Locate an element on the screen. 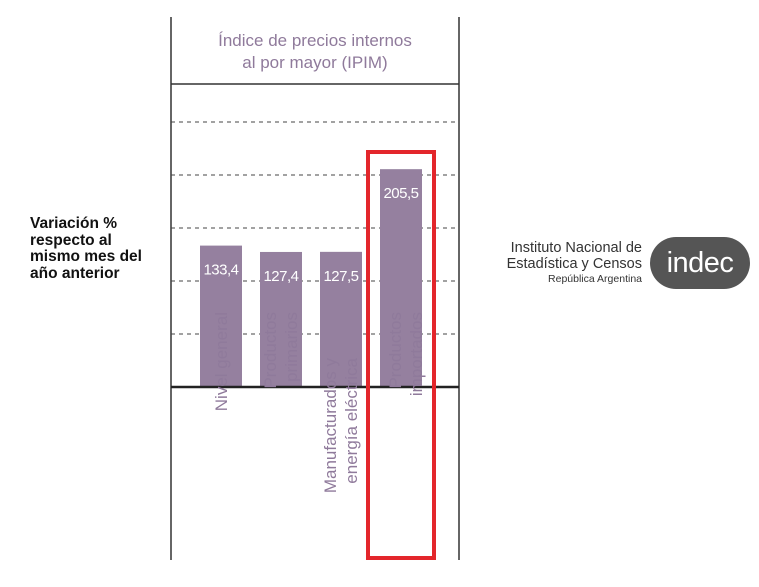 The width and height of the screenshot is (759, 587). bar-value-label: 127,4 is located at coordinates (280, 276).